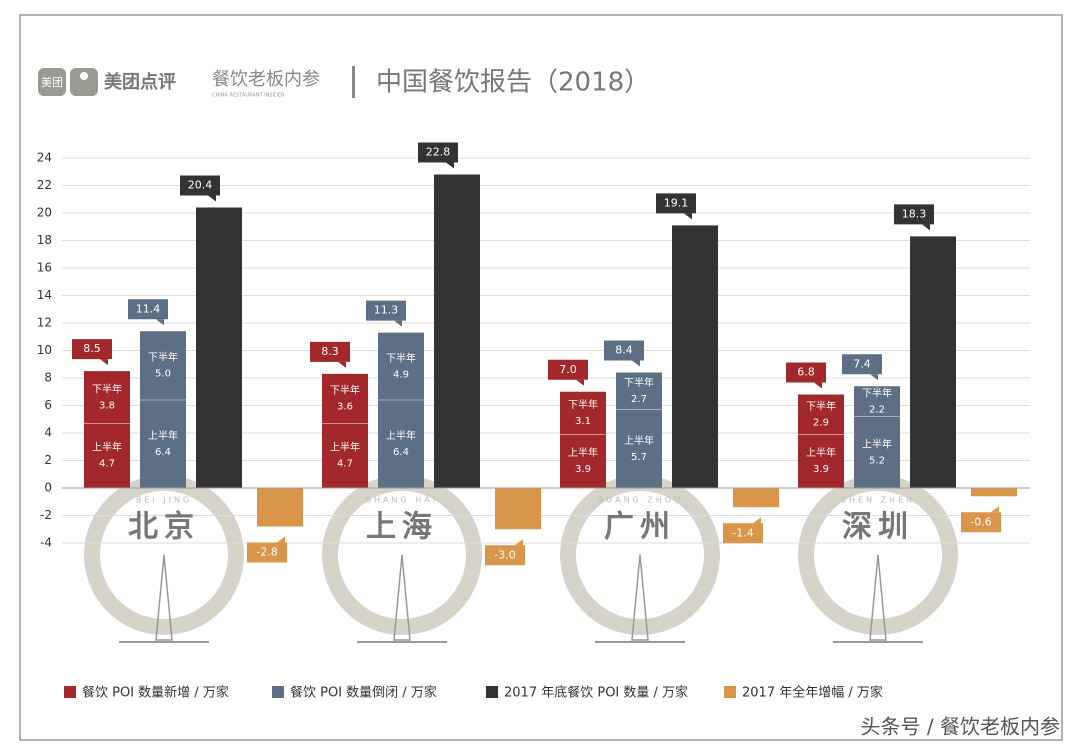 The image size is (1080, 755). I want to click on total-callout-label: 8.3, so click(330, 351).